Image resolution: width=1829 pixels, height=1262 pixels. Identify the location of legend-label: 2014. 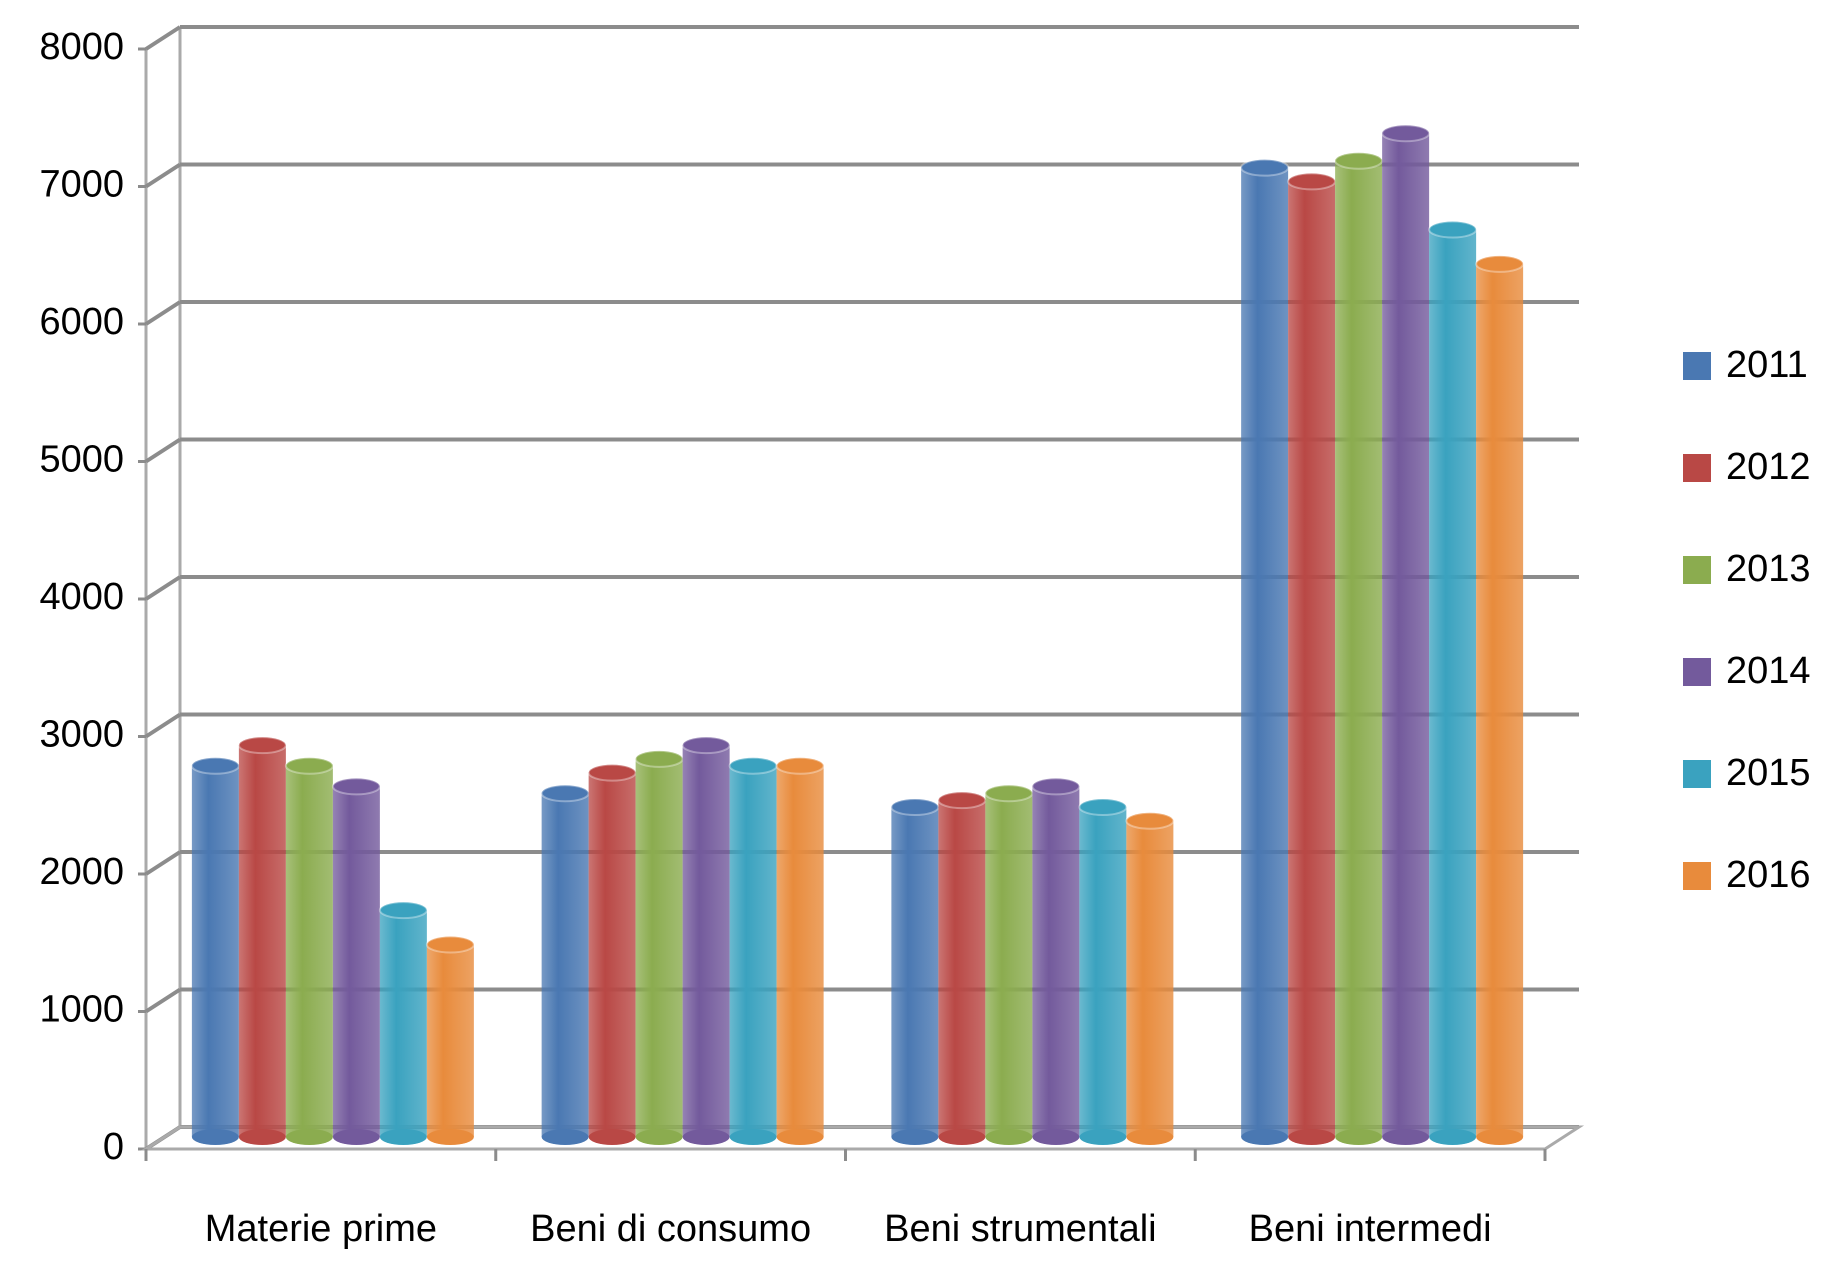
(1768, 671).